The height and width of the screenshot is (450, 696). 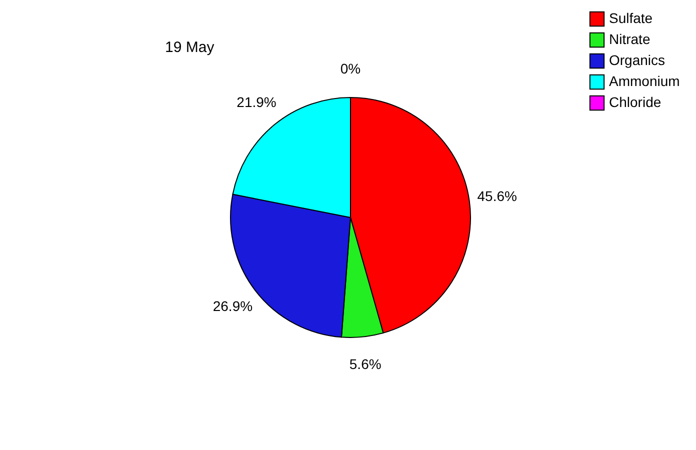 I want to click on legend-label: Ammonium, so click(x=644, y=81).